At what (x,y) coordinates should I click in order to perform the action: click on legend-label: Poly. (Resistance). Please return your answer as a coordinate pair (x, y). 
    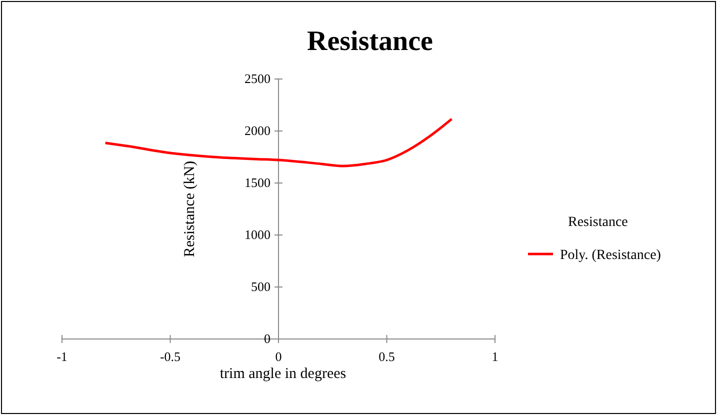
    Looking at the image, I should click on (611, 255).